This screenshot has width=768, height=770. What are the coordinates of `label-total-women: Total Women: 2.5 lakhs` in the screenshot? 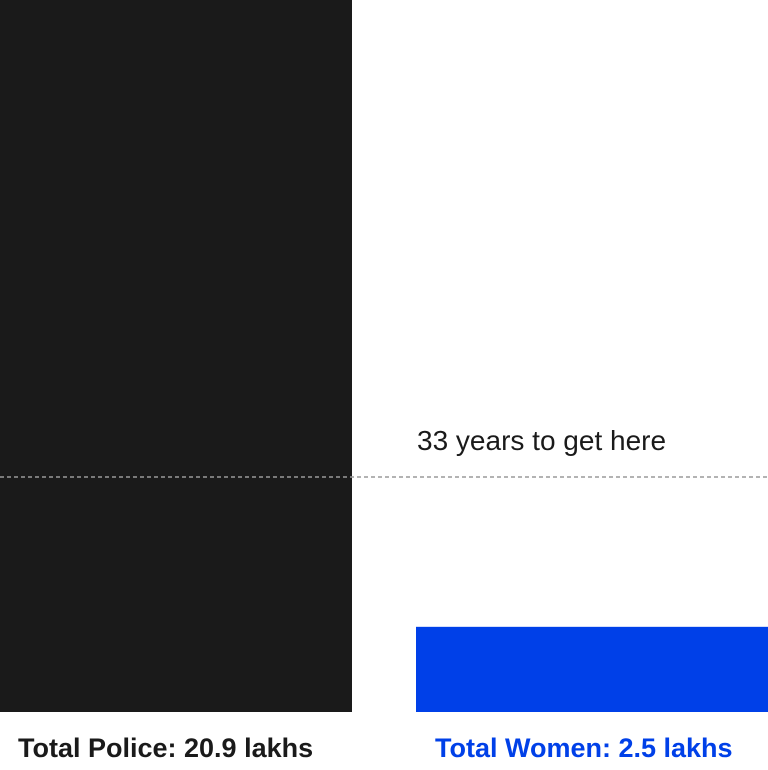 It's located at (584, 748).